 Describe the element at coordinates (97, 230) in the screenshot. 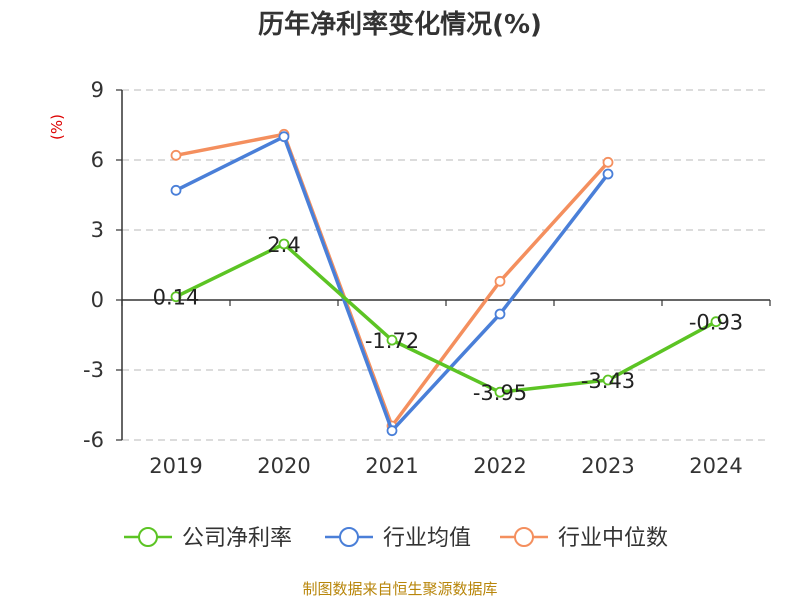

I see `y-tick-label: 3` at that location.